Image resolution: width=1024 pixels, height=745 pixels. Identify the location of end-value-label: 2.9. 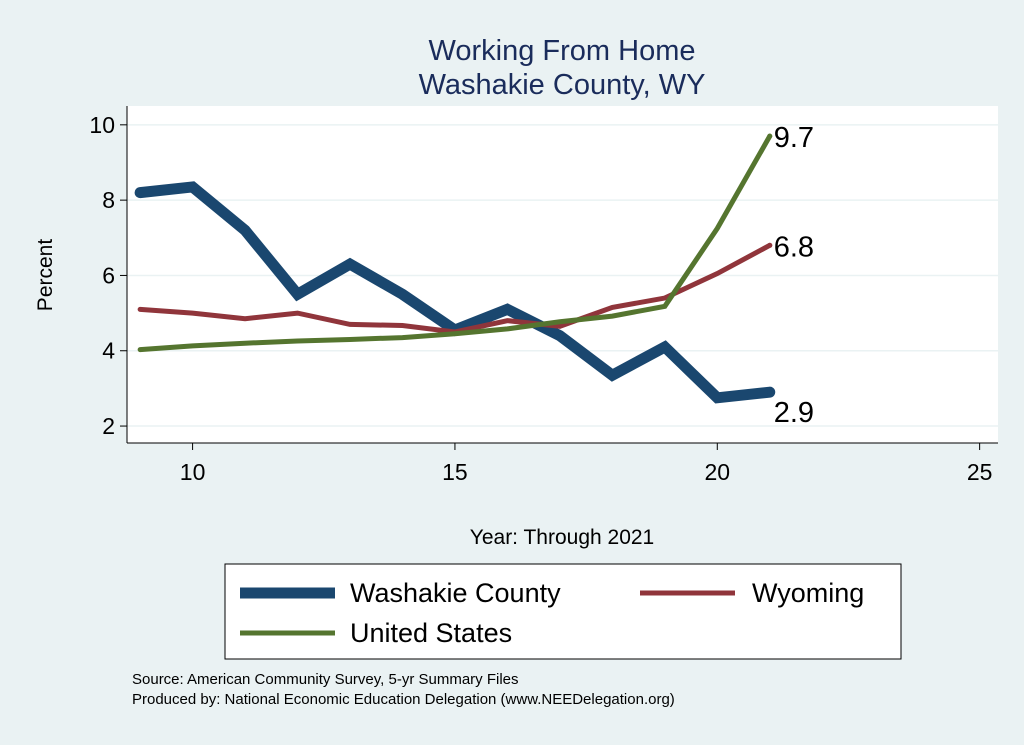
(794, 413).